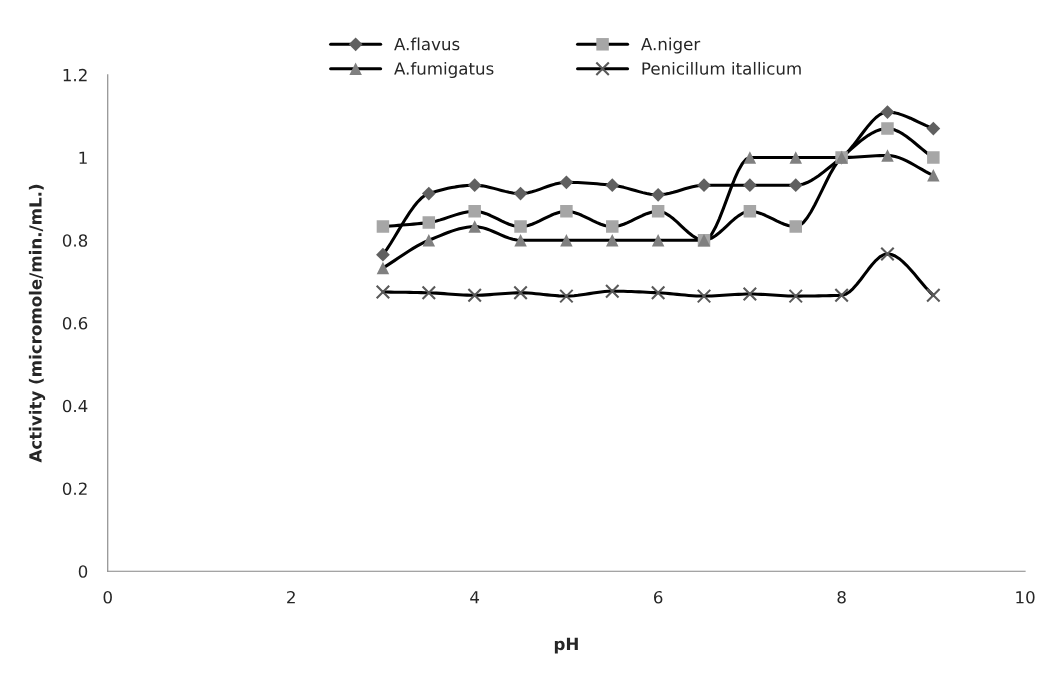 The height and width of the screenshot is (680, 1046). Describe the element at coordinates (75, 323) in the screenshot. I see `y-tick-label: 0.6` at that location.